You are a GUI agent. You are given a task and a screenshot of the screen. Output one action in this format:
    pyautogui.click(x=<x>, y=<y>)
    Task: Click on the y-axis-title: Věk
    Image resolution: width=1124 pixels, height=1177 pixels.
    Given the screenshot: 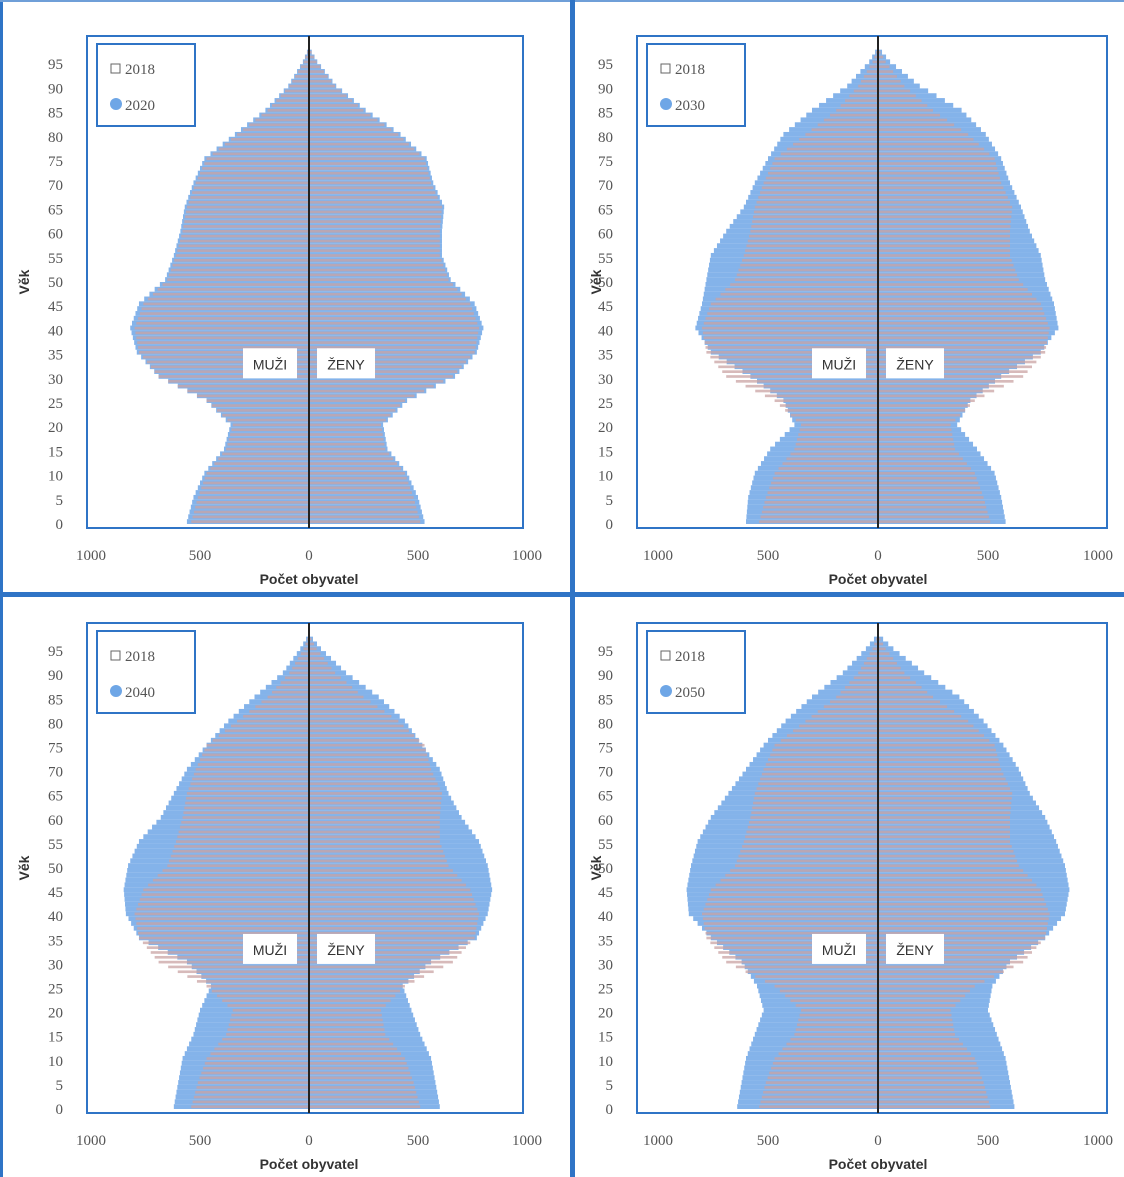 What is the action you would take?
    pyautogui.click(x=24, y=867)
    